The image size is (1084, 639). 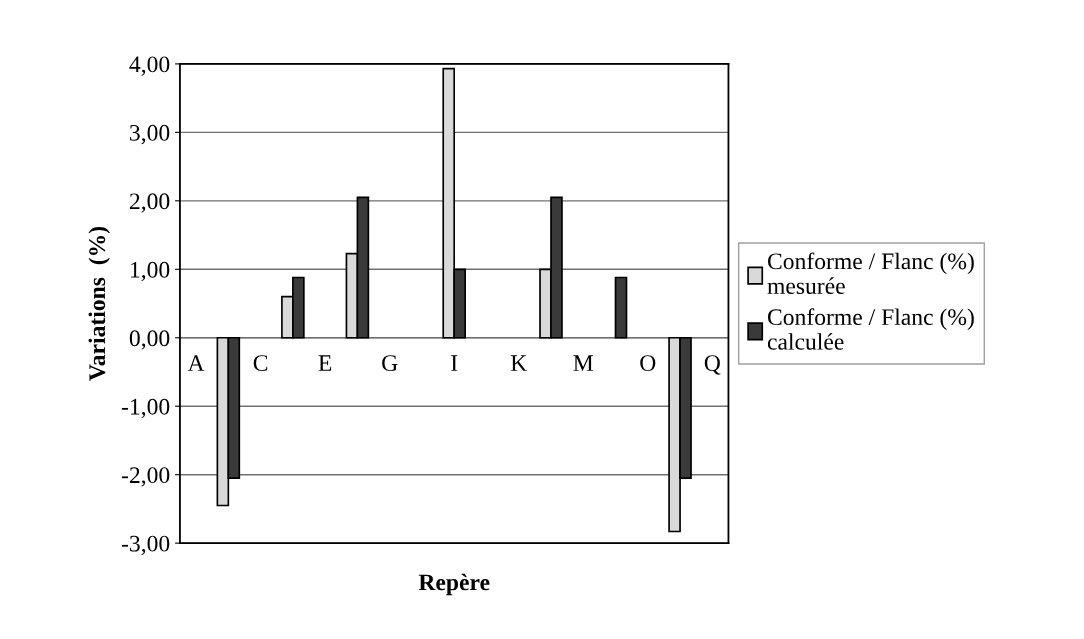 I want to click on x-tick-label: A, so click(x=196, y=363).